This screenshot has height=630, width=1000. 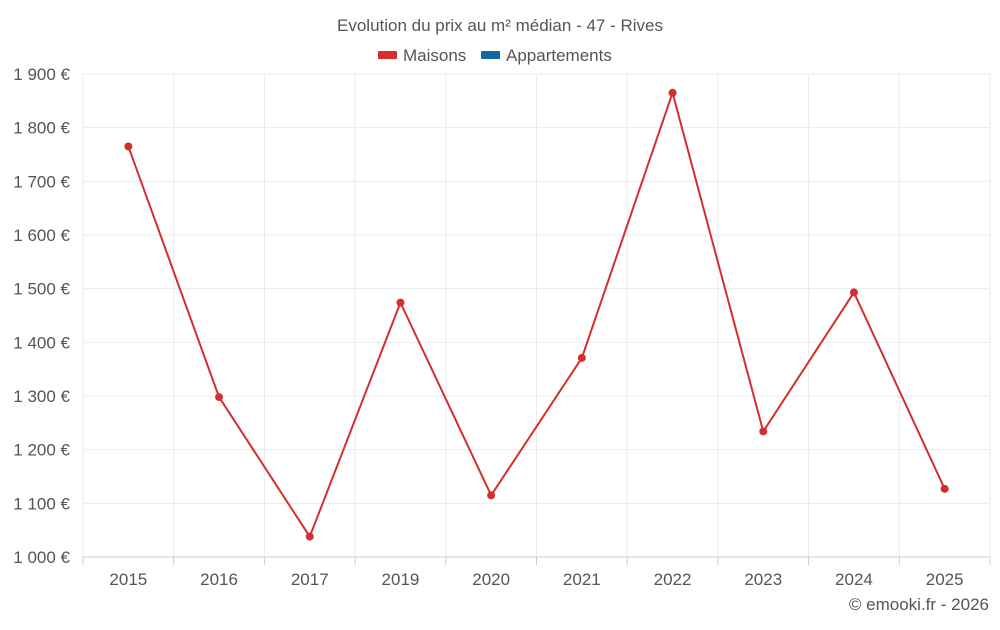 What do you see at coordinates (41, 235) in the screenshot?
I see `y-tick-label: 1 600 €` at bounding box center [41, 235].